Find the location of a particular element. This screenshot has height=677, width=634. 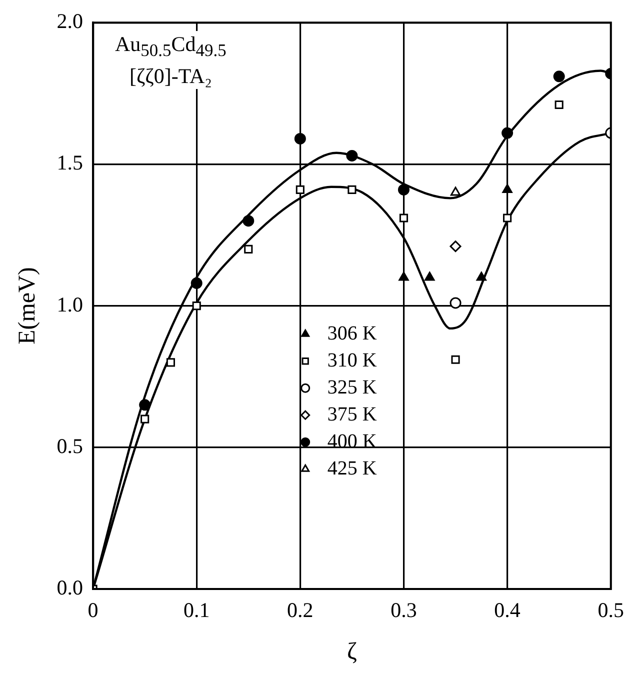

y-axis-title: E(meV) is located at coordinates (27, 305).